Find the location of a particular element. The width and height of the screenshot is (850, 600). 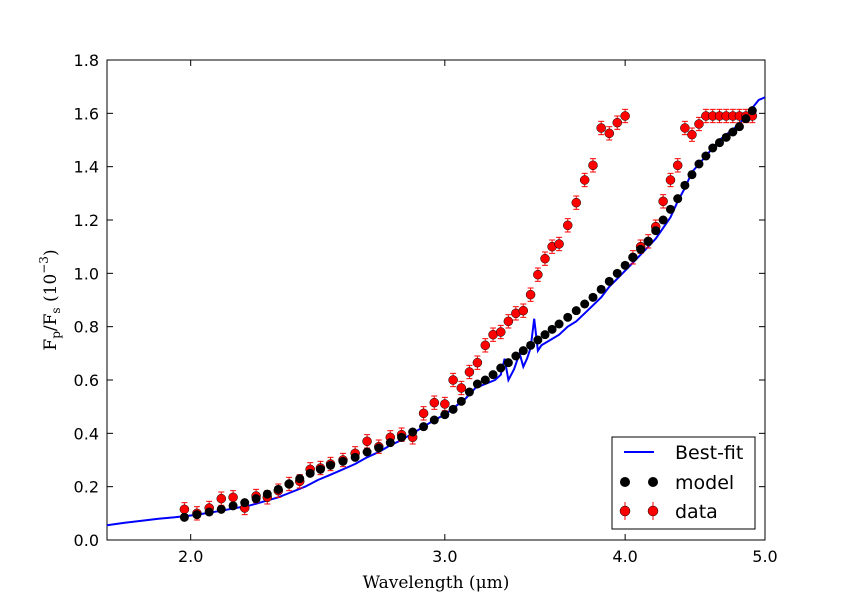

legend-box is located at coordinates (683, 483).